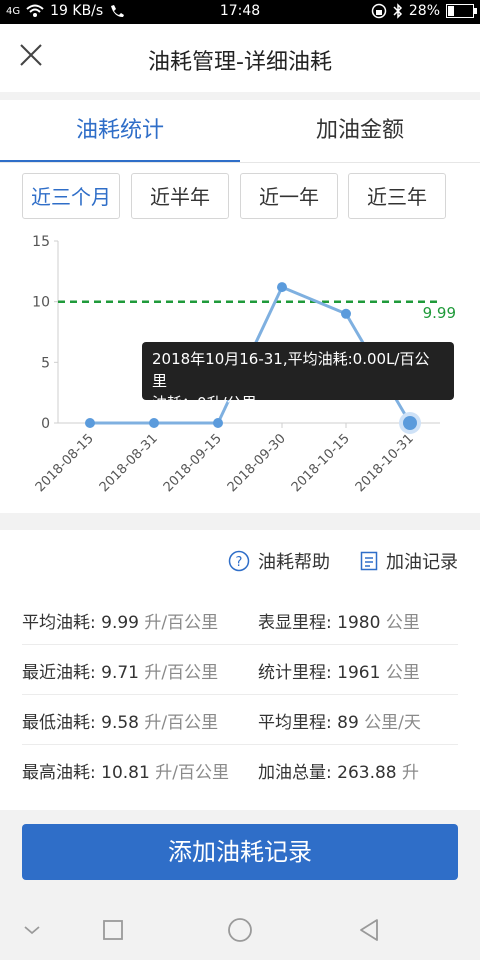 The height and width of the screenshot is (960, 480). What do you see at coordinates (65, 463) in the screenshot?
I see `x-tick-label: 2018-08-15` at bounding box center [65, 463].